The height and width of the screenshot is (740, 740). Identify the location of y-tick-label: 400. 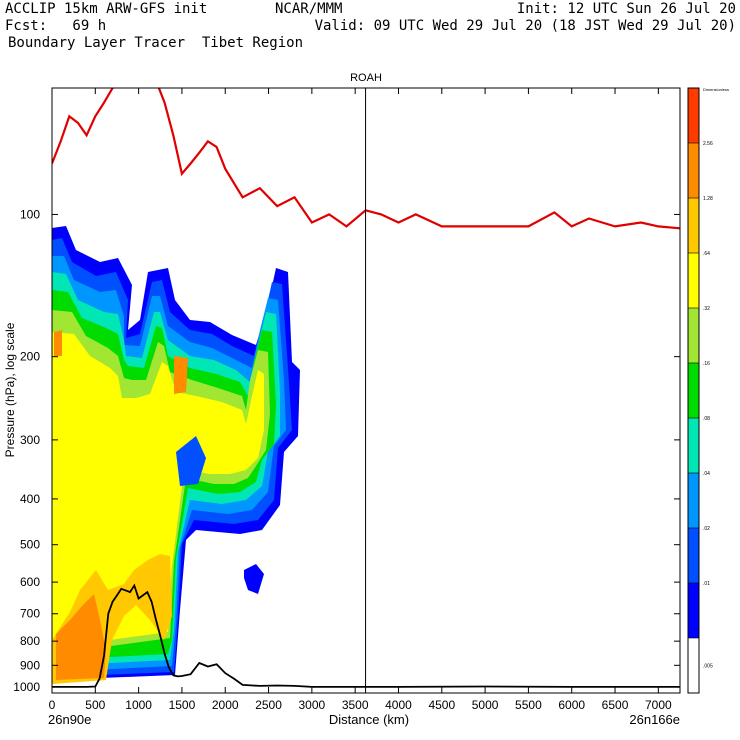
(30, 499).